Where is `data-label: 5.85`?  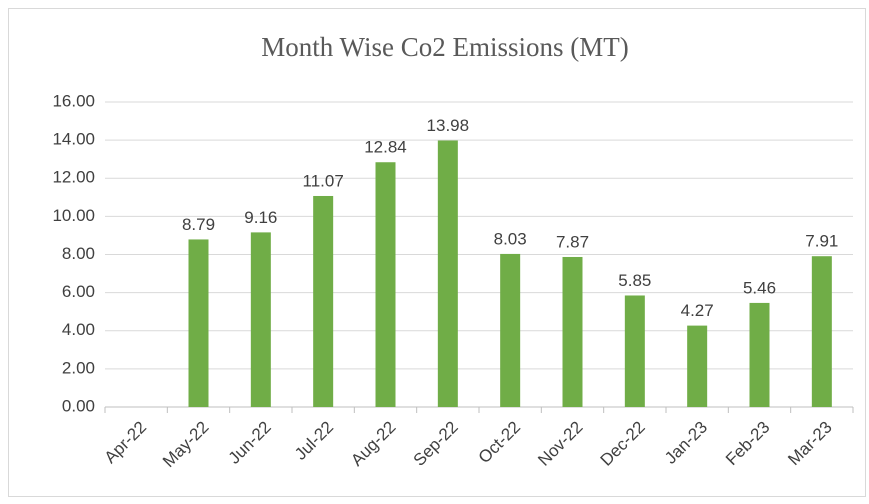
data-label: 5.85 is located at coordinates (634, 280).